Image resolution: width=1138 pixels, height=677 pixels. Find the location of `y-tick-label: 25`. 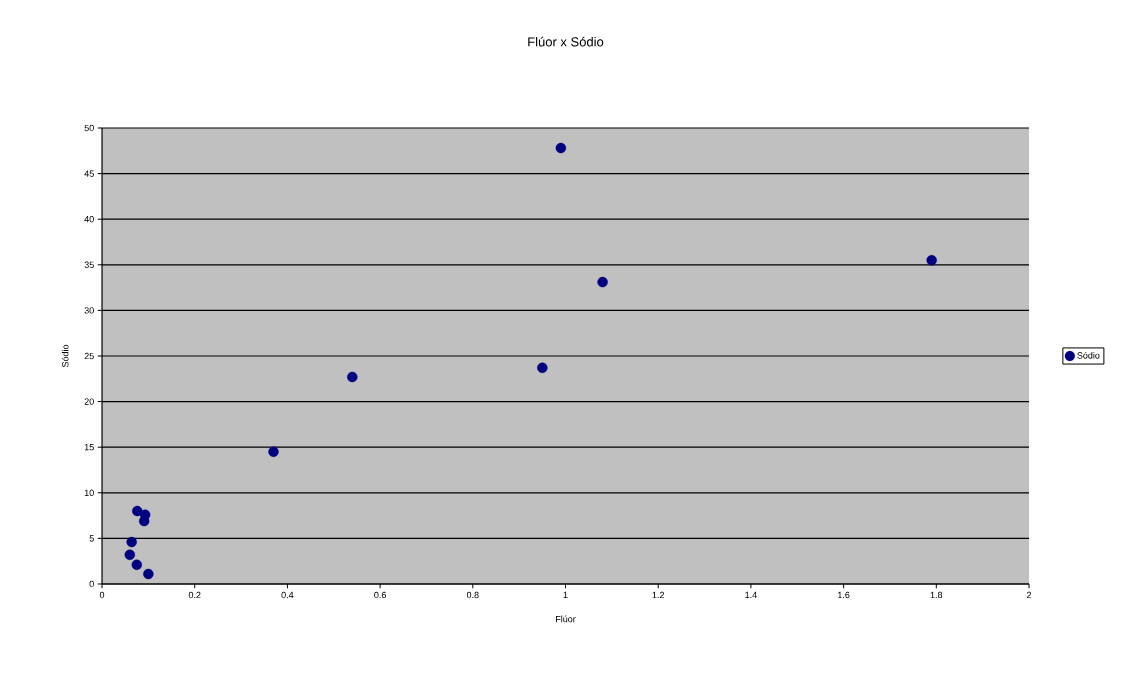

y-tick-label: 25 is located at coordinates (89, 356).